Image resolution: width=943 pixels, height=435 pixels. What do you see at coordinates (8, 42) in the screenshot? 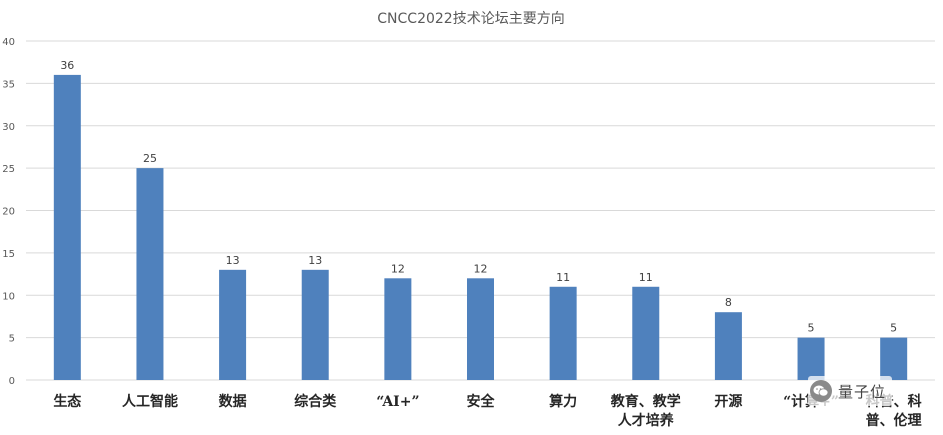
I see `y-tick-label: 40` at bounding box center [8, 42].